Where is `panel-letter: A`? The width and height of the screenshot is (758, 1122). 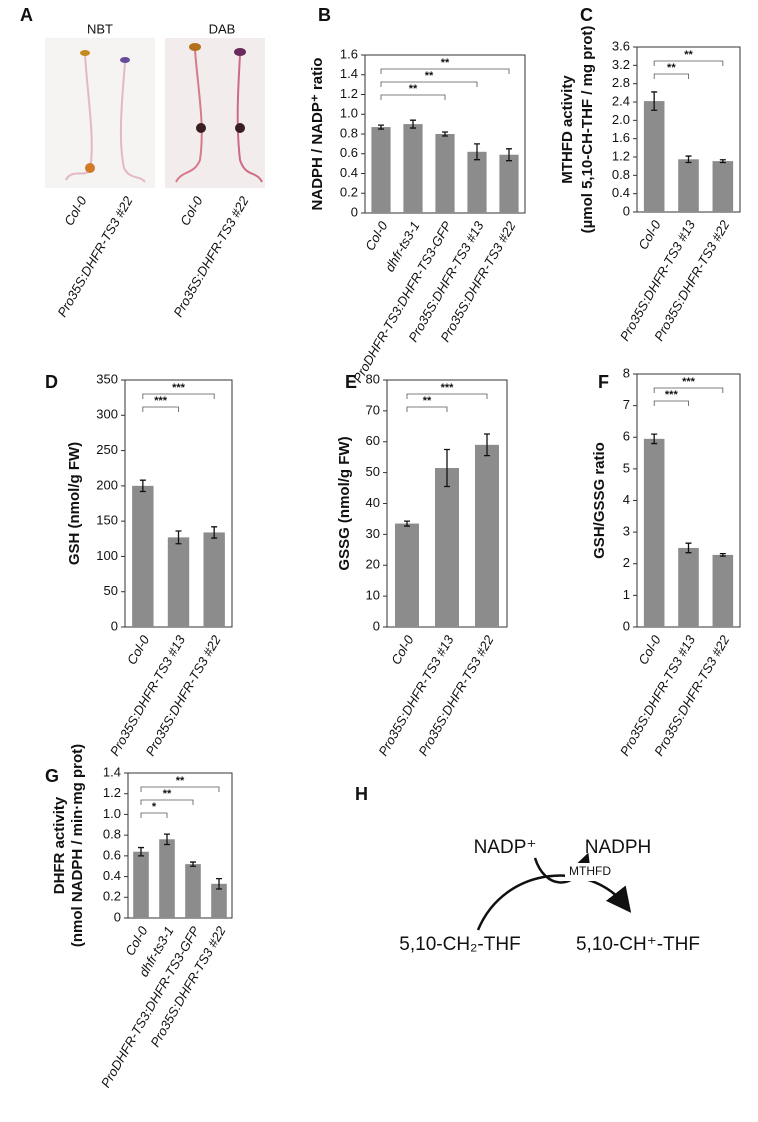 panel-letter: A is located at coordinates (26, 15).